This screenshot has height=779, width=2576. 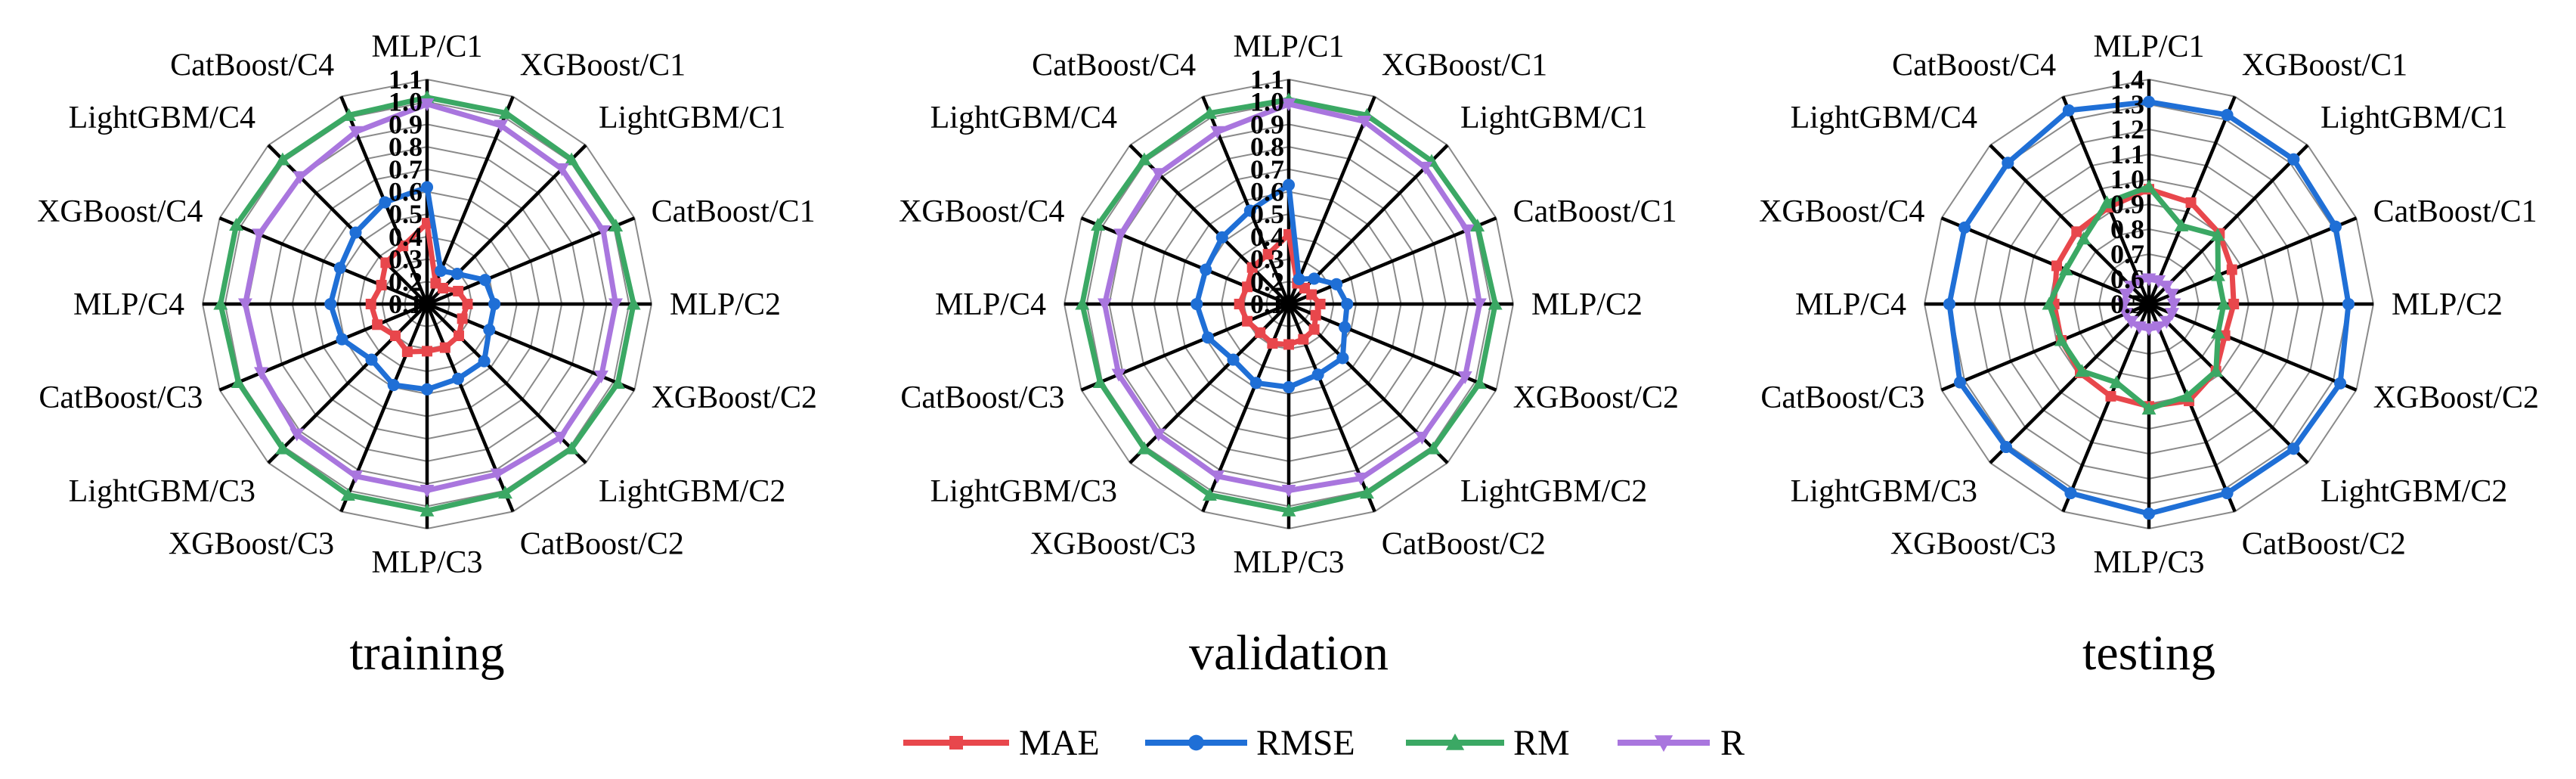 I want to click on data-point-rm-catboost-c1, so click(x=1477, y=225).